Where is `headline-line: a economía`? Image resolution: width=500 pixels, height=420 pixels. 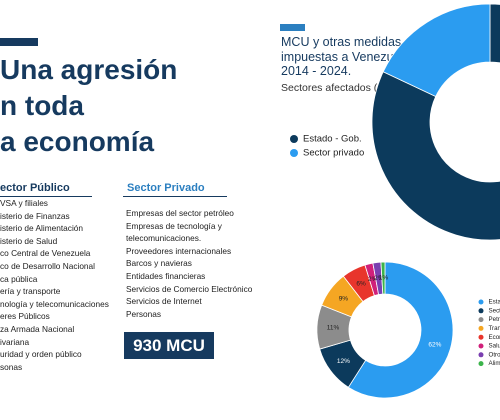 headline-line: a economía is located at coordinates (77, 141).